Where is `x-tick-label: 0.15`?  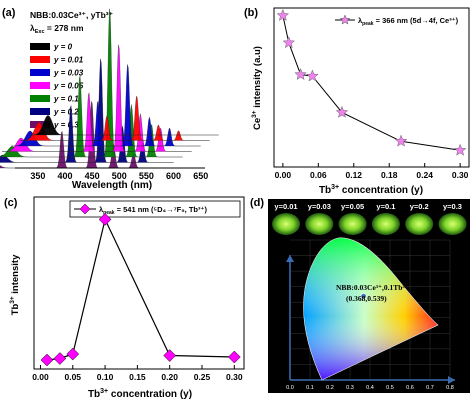
x-tick-label: 0.15 is located at coordinates (137, 377).